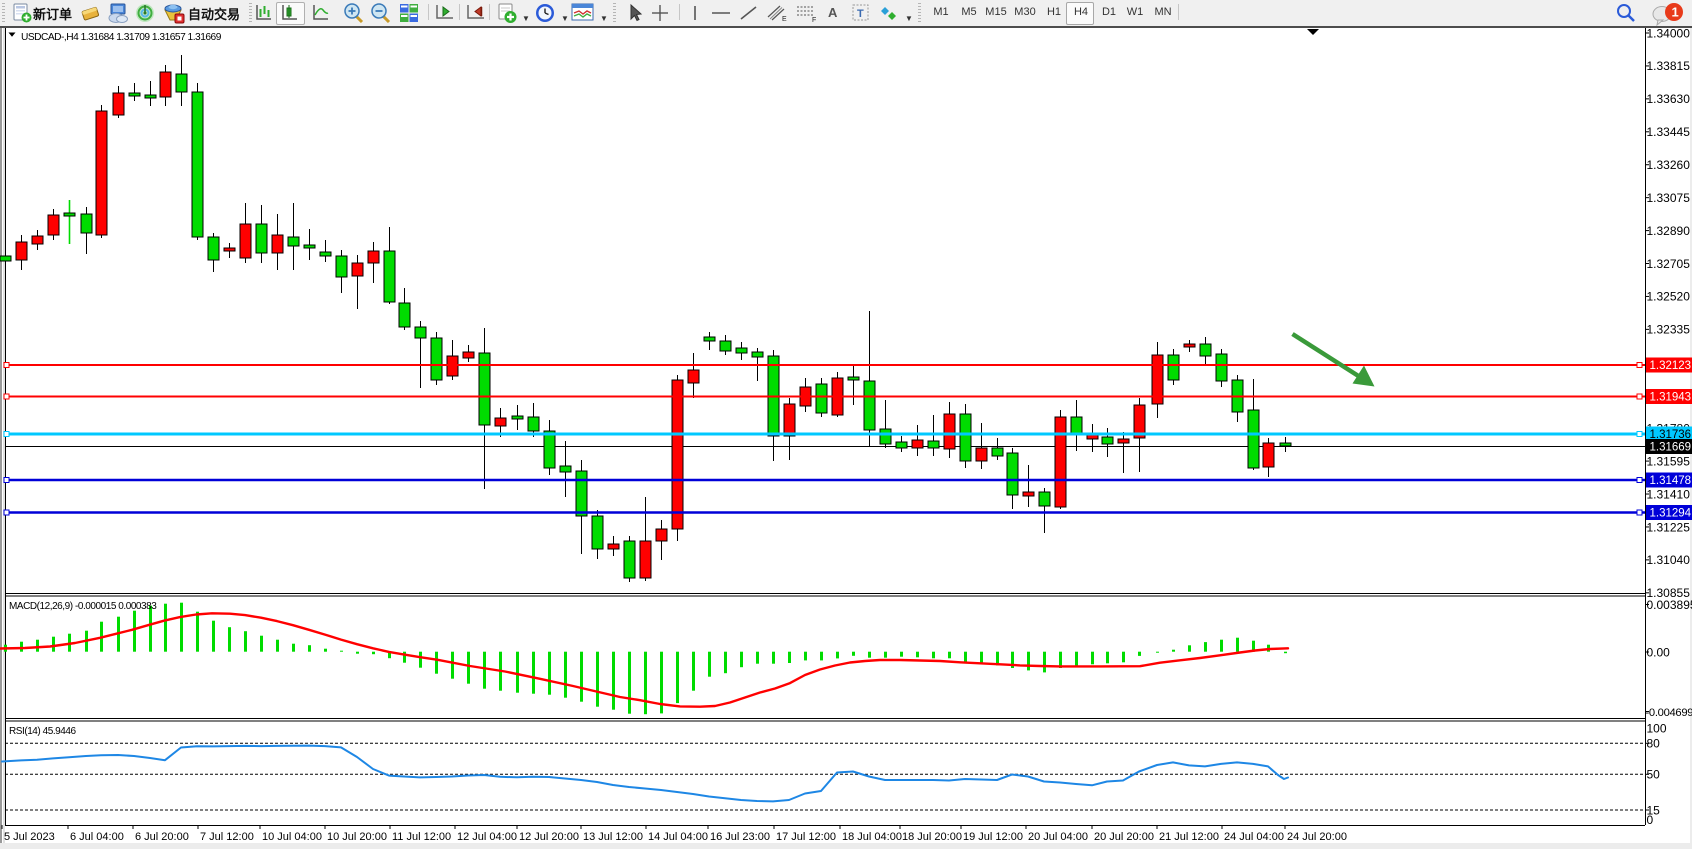  Describe the element at coordinates (1669, 66) in the screenshot. I see `svg-text: 1.33815` at that location.